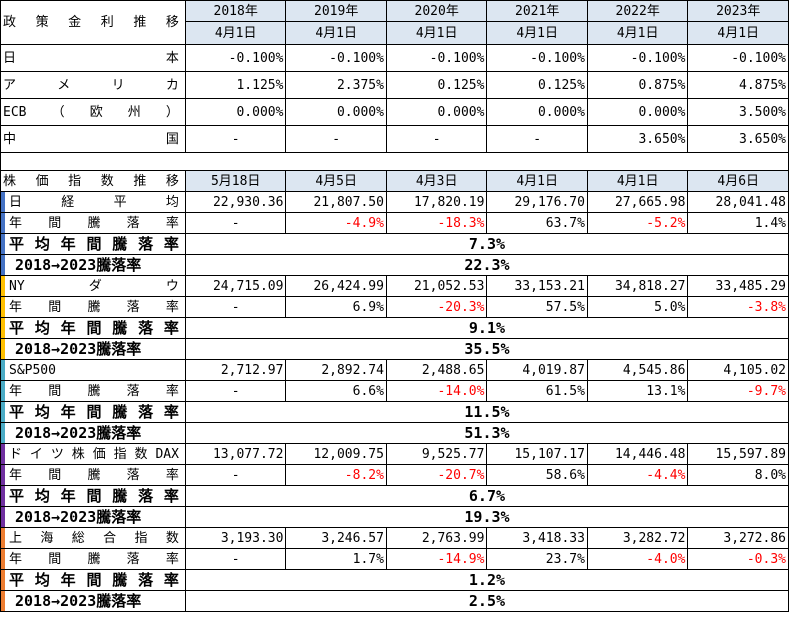 This screenshot has height=619, width=790. What do you see at coordinates (436, 370) in the screenshot?
I see `index-value: 2,488.65` at bounding box center [436, 370].